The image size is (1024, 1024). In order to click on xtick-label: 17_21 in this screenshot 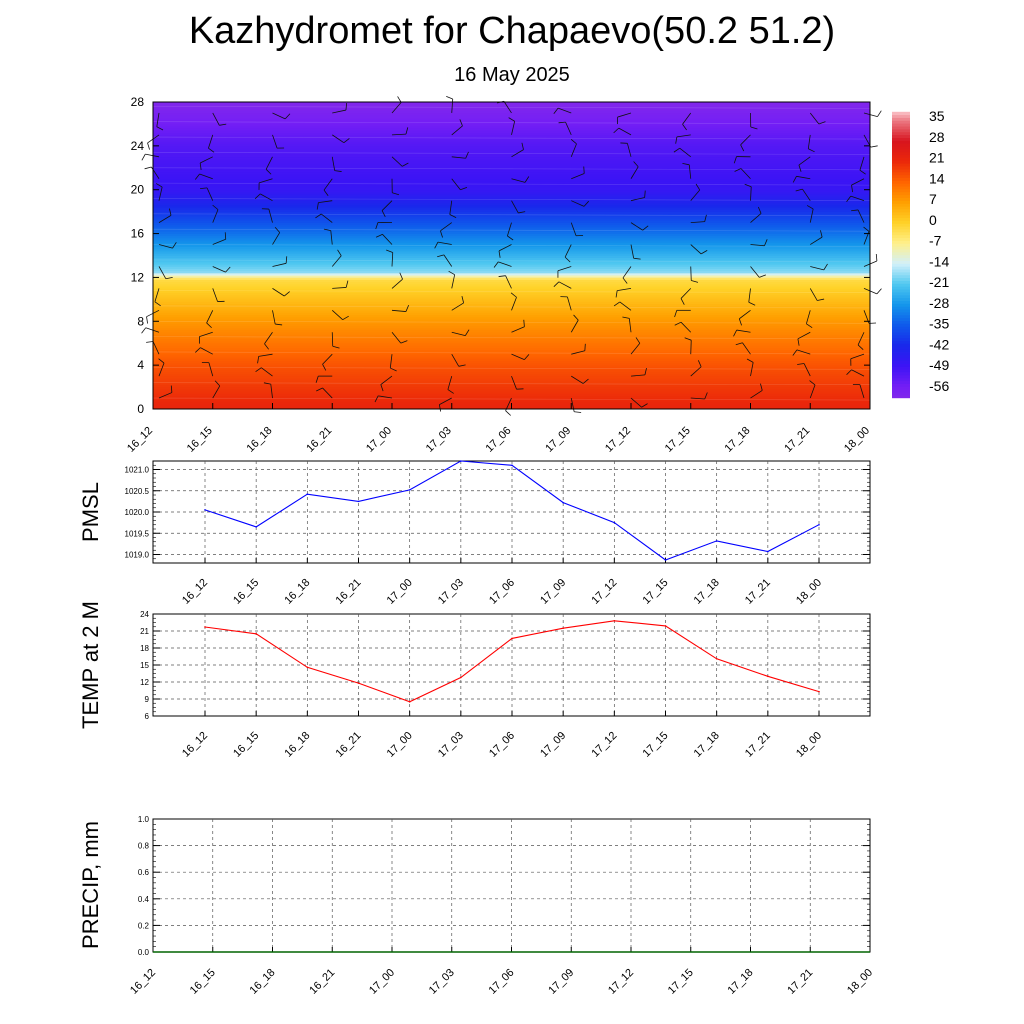, I will do `click(758, 745)`.